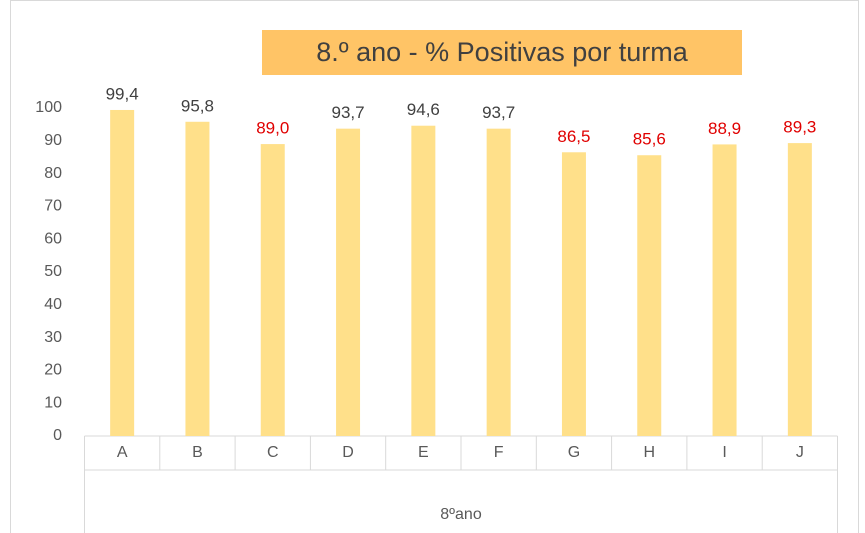  Describe the element at coordinates (799, 127) in the screenshot. I see `value-label: 89,3` at that location.